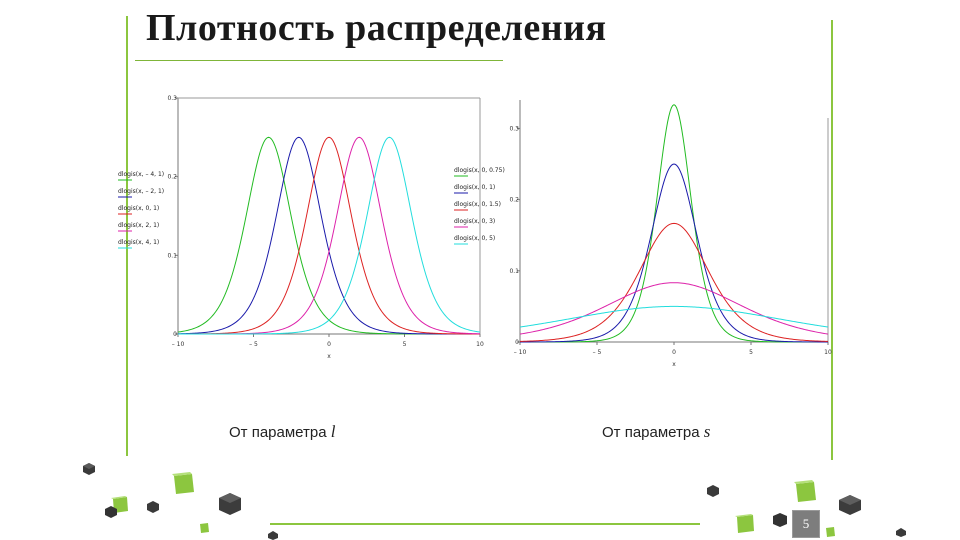 The height and width of the screenshot is (540, 960). I want to click on page-number: 5, so click(806, 524).